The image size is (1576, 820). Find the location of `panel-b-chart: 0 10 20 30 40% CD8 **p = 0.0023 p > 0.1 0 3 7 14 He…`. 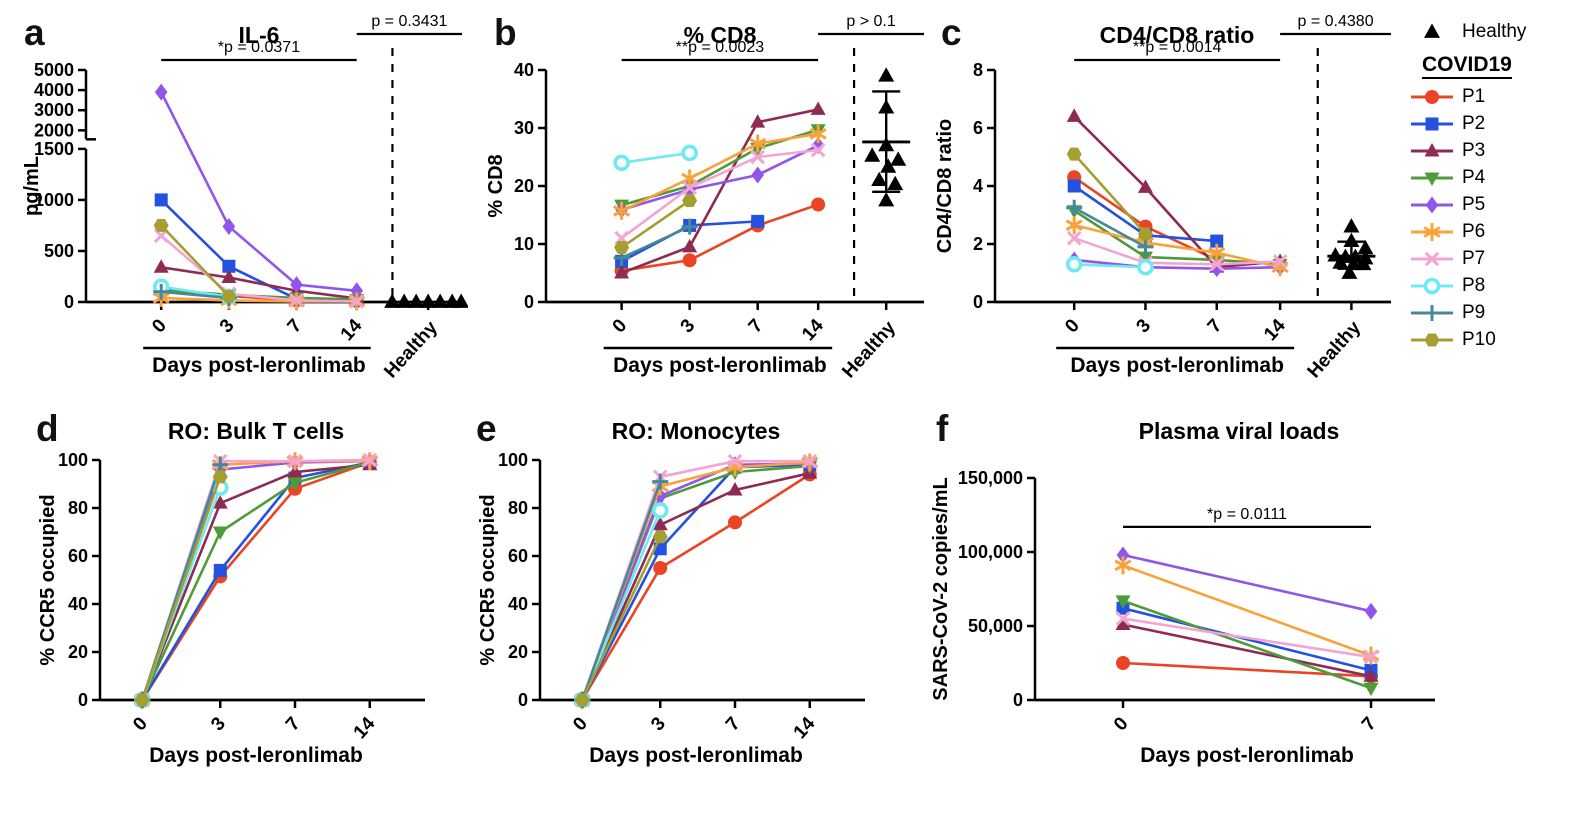

panel-b-chart: 0 10 20 30 40% CD8 **p = 0.0023 p > 0.1 0 3 7 14 He… is located at coordinates (703, 209).